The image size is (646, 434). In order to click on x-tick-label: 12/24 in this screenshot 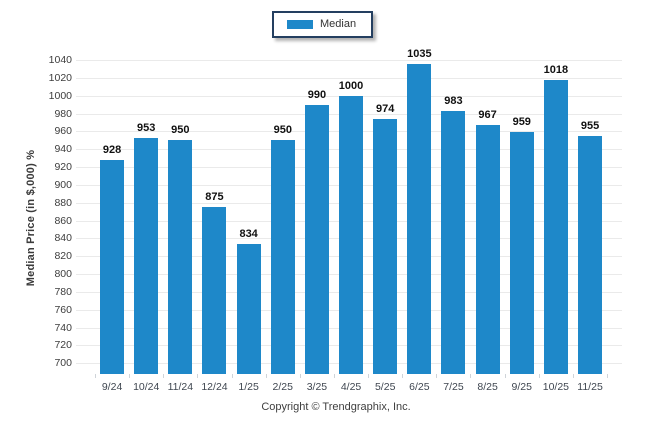, I will do `click(214, 387)`.